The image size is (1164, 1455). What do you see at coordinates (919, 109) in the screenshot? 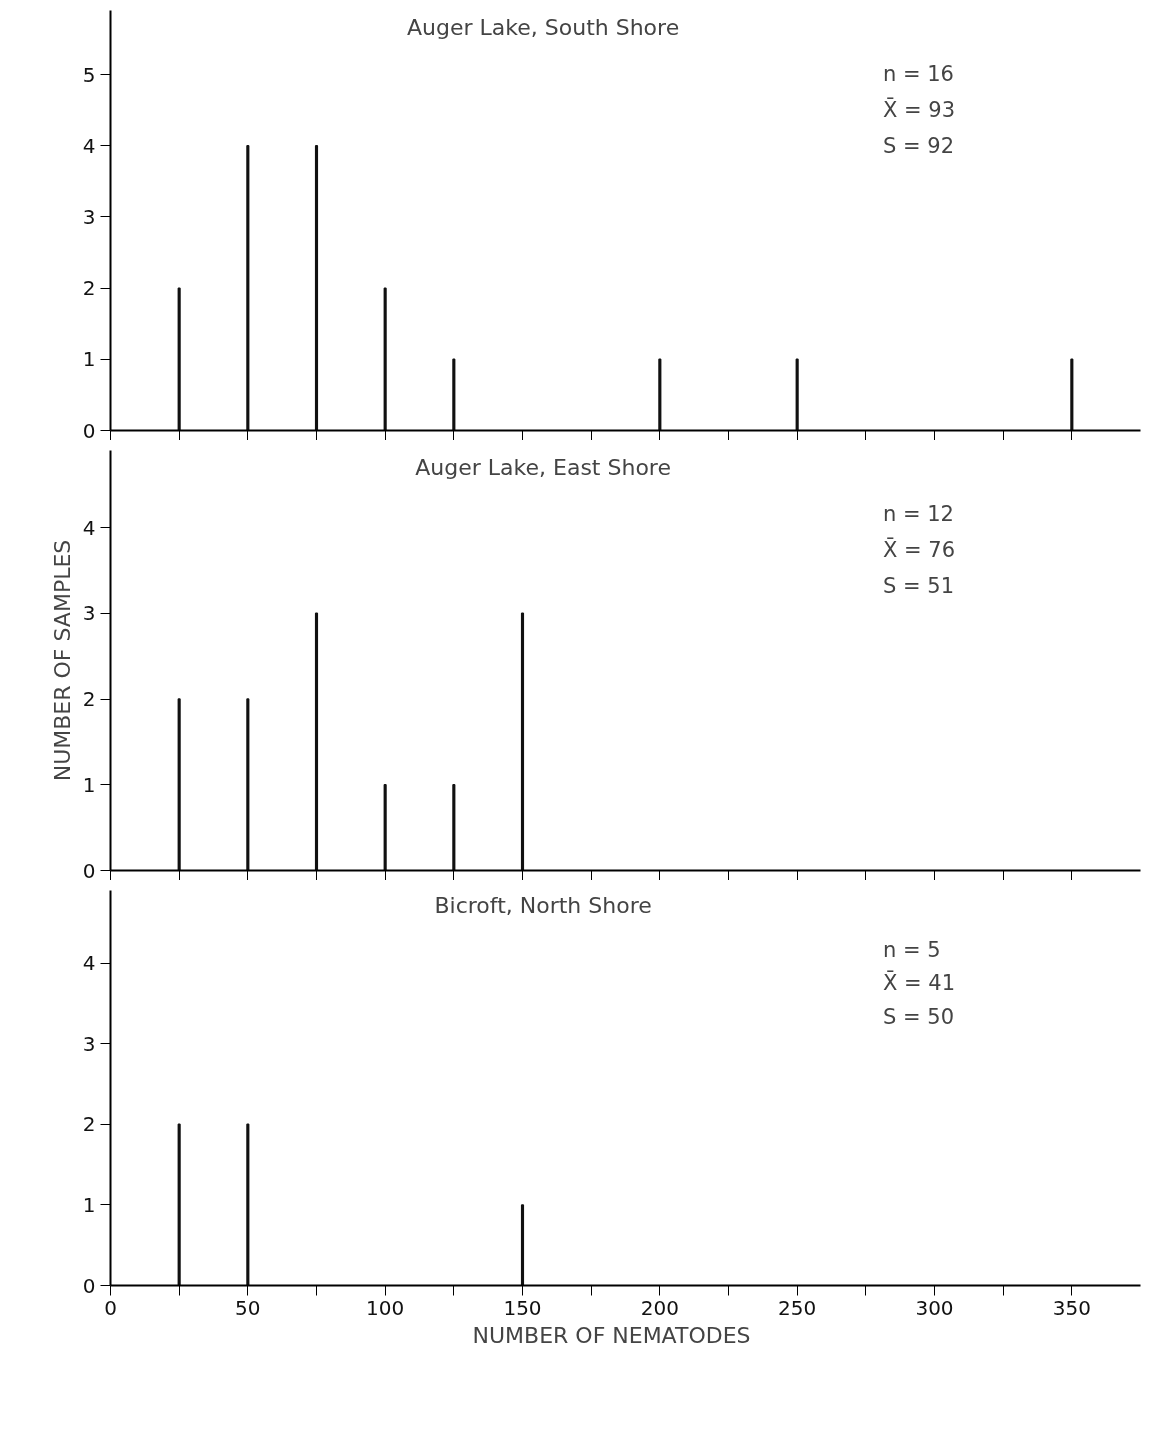
I see `annotation: X̄ = 93` at bounding box center [919, 109].